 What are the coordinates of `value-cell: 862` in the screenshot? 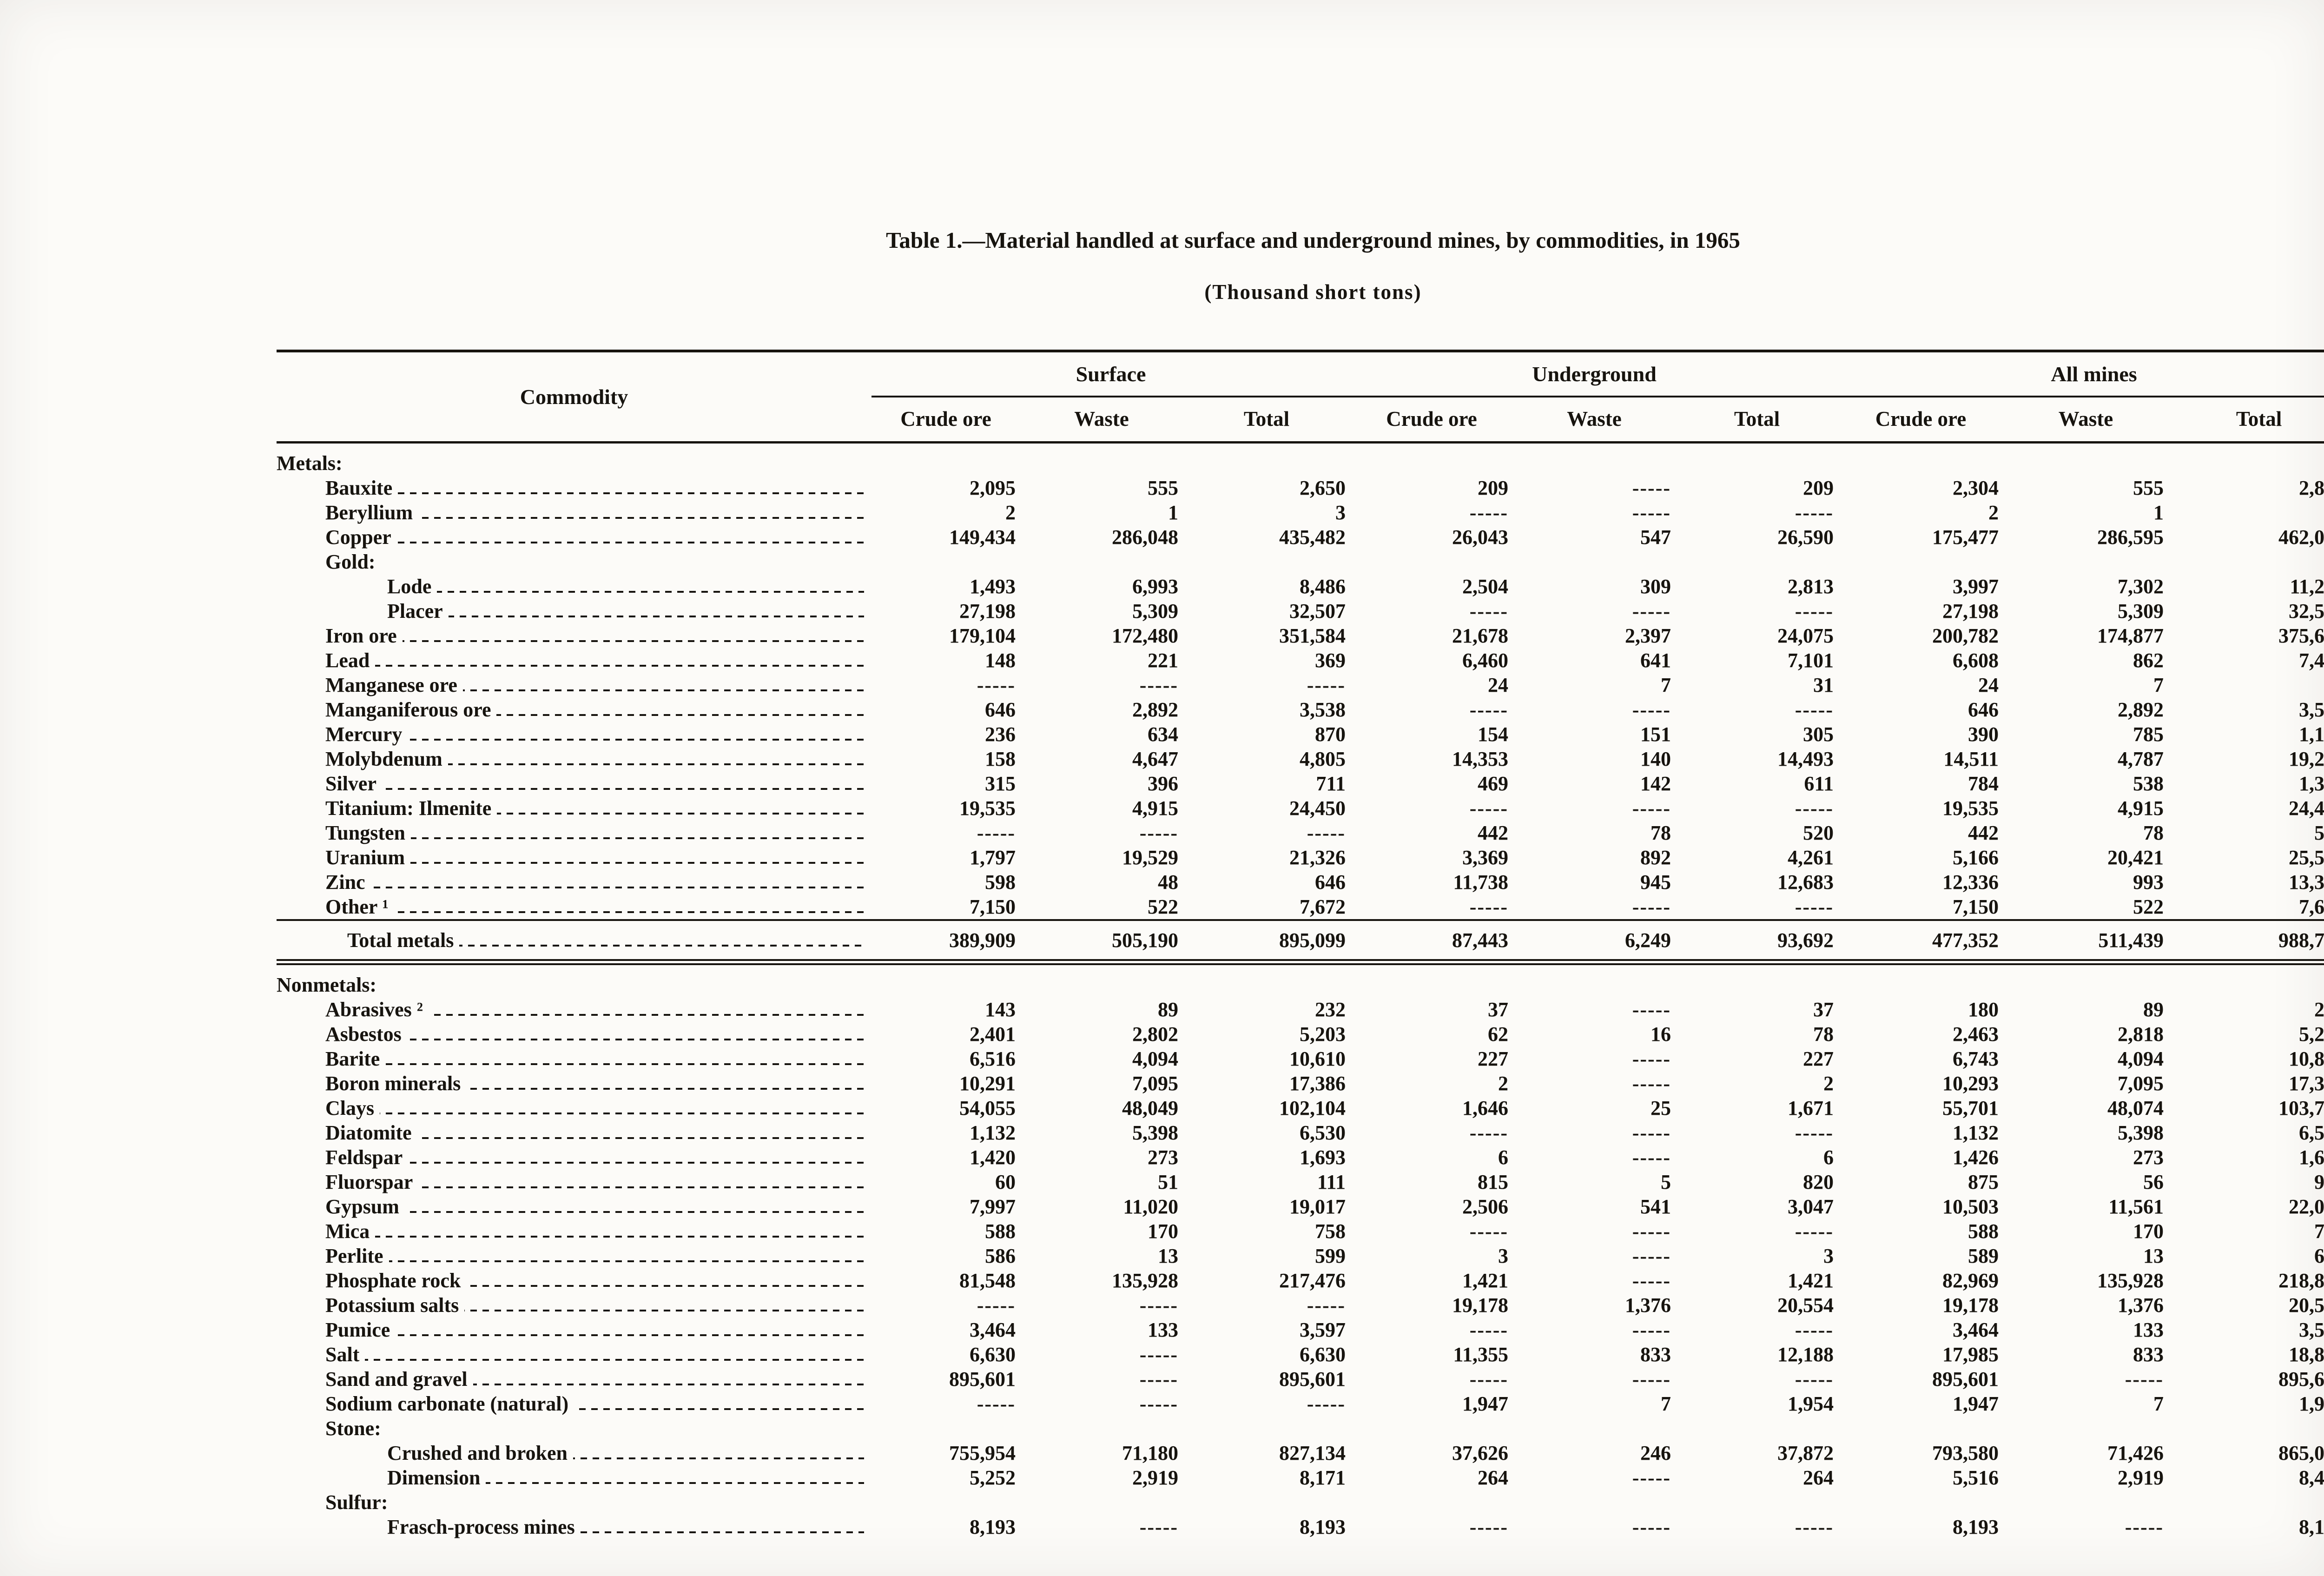 It's located at (2148, 660).